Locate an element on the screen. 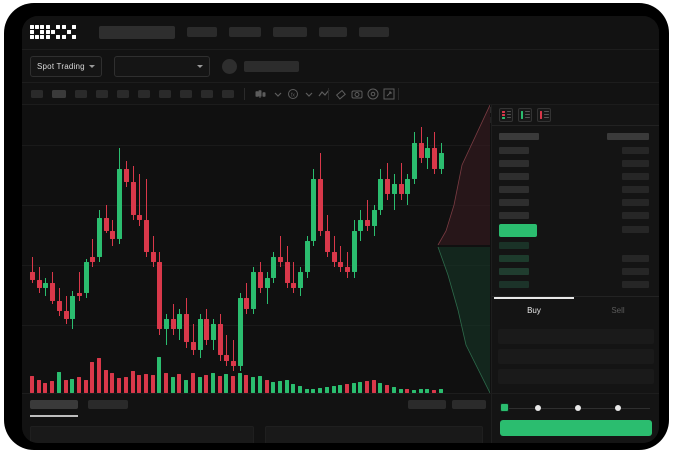  global-search-input is located at coordinates (137, 32).